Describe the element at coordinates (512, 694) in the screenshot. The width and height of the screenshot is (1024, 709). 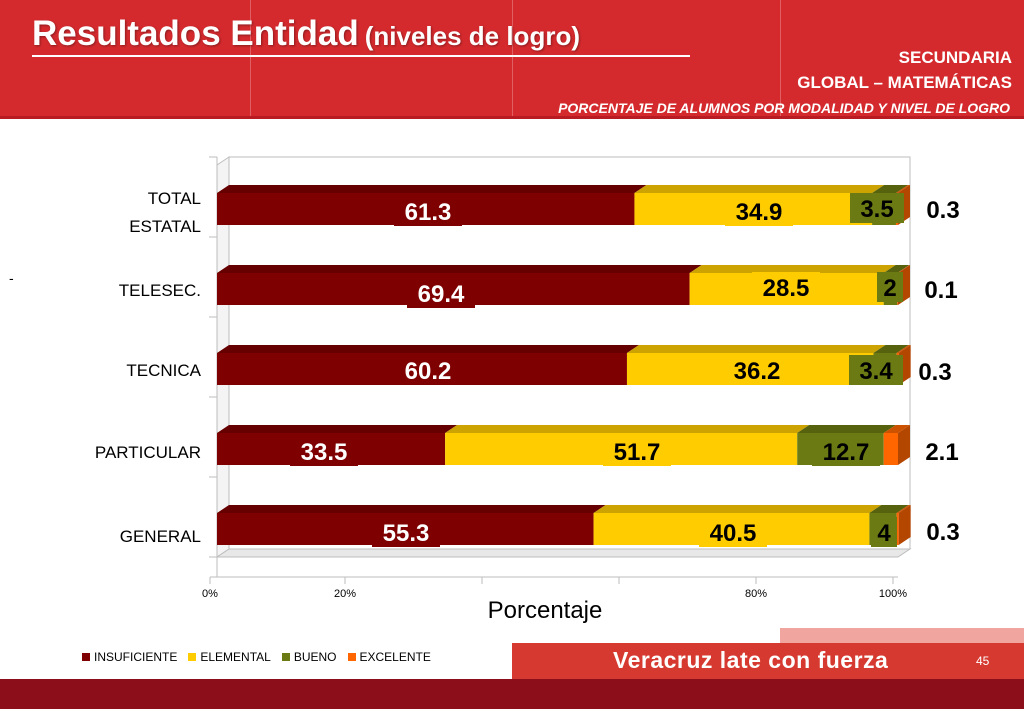
I see `footer-band` at that location.